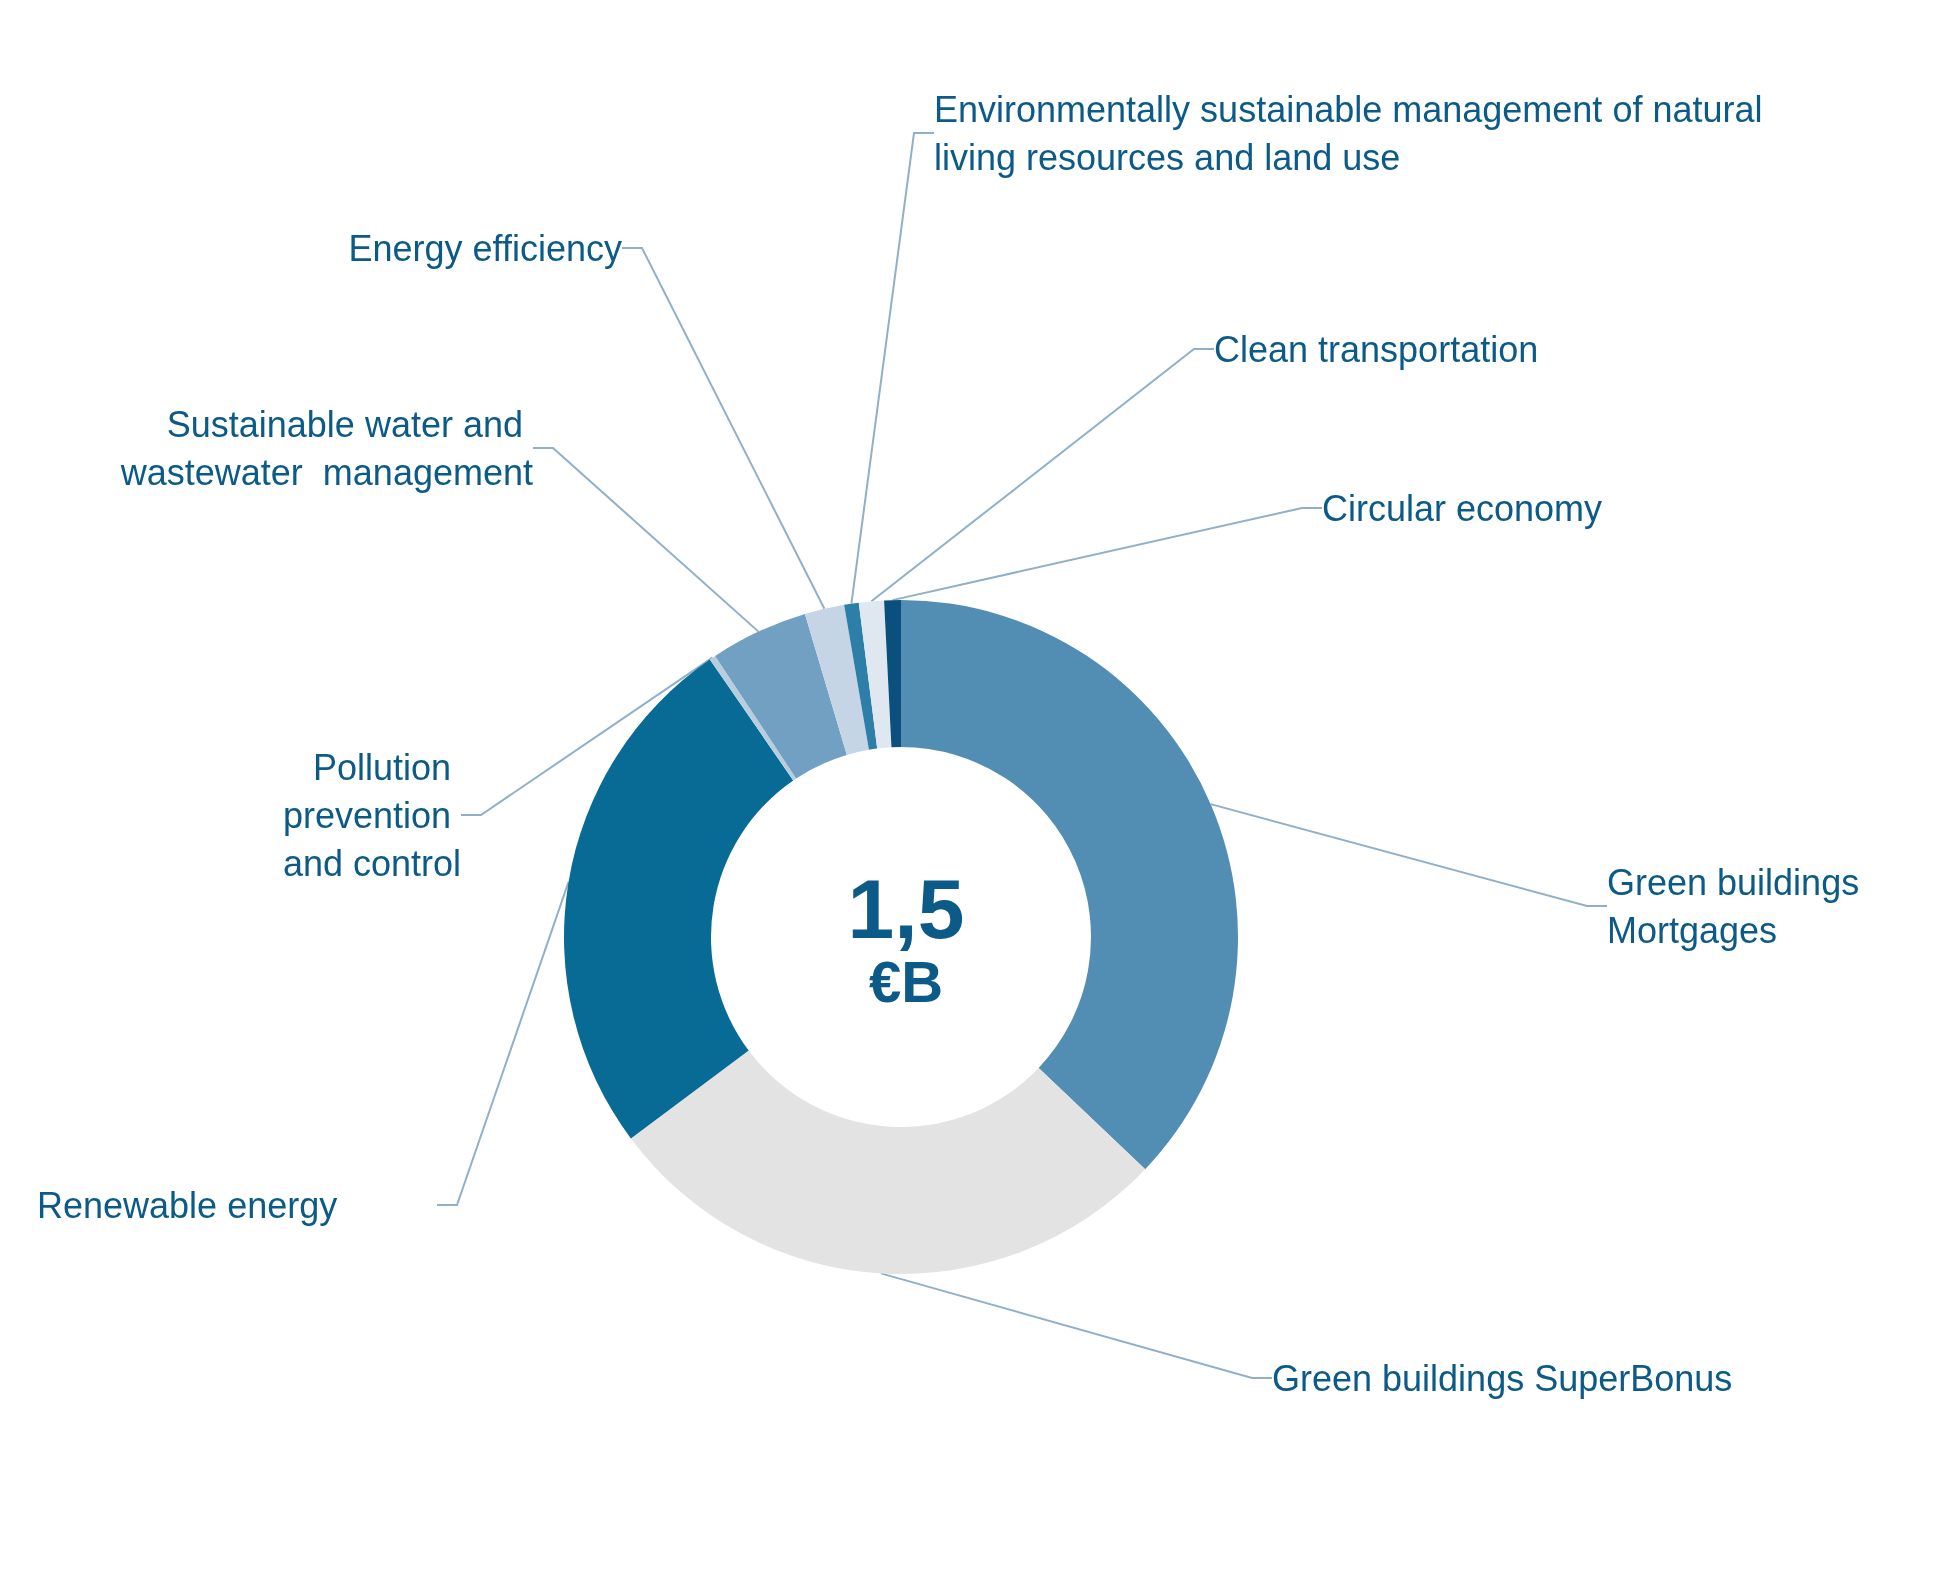 The image size is (1952, 1580). I want to click on slice-label: Energy efficiency, so click(485, 248).